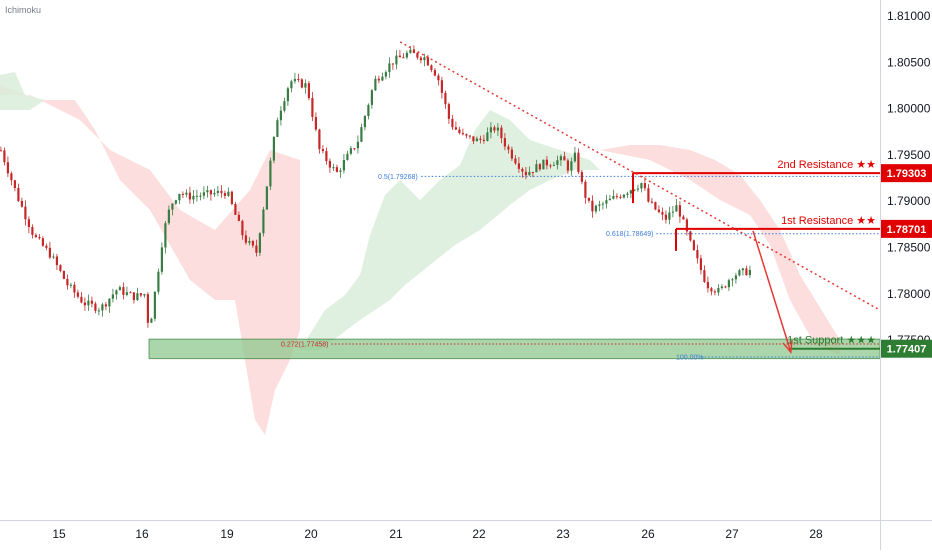 This screenshot has width=932, height=555. I want to click on support-zone-band, so click(514, 349).